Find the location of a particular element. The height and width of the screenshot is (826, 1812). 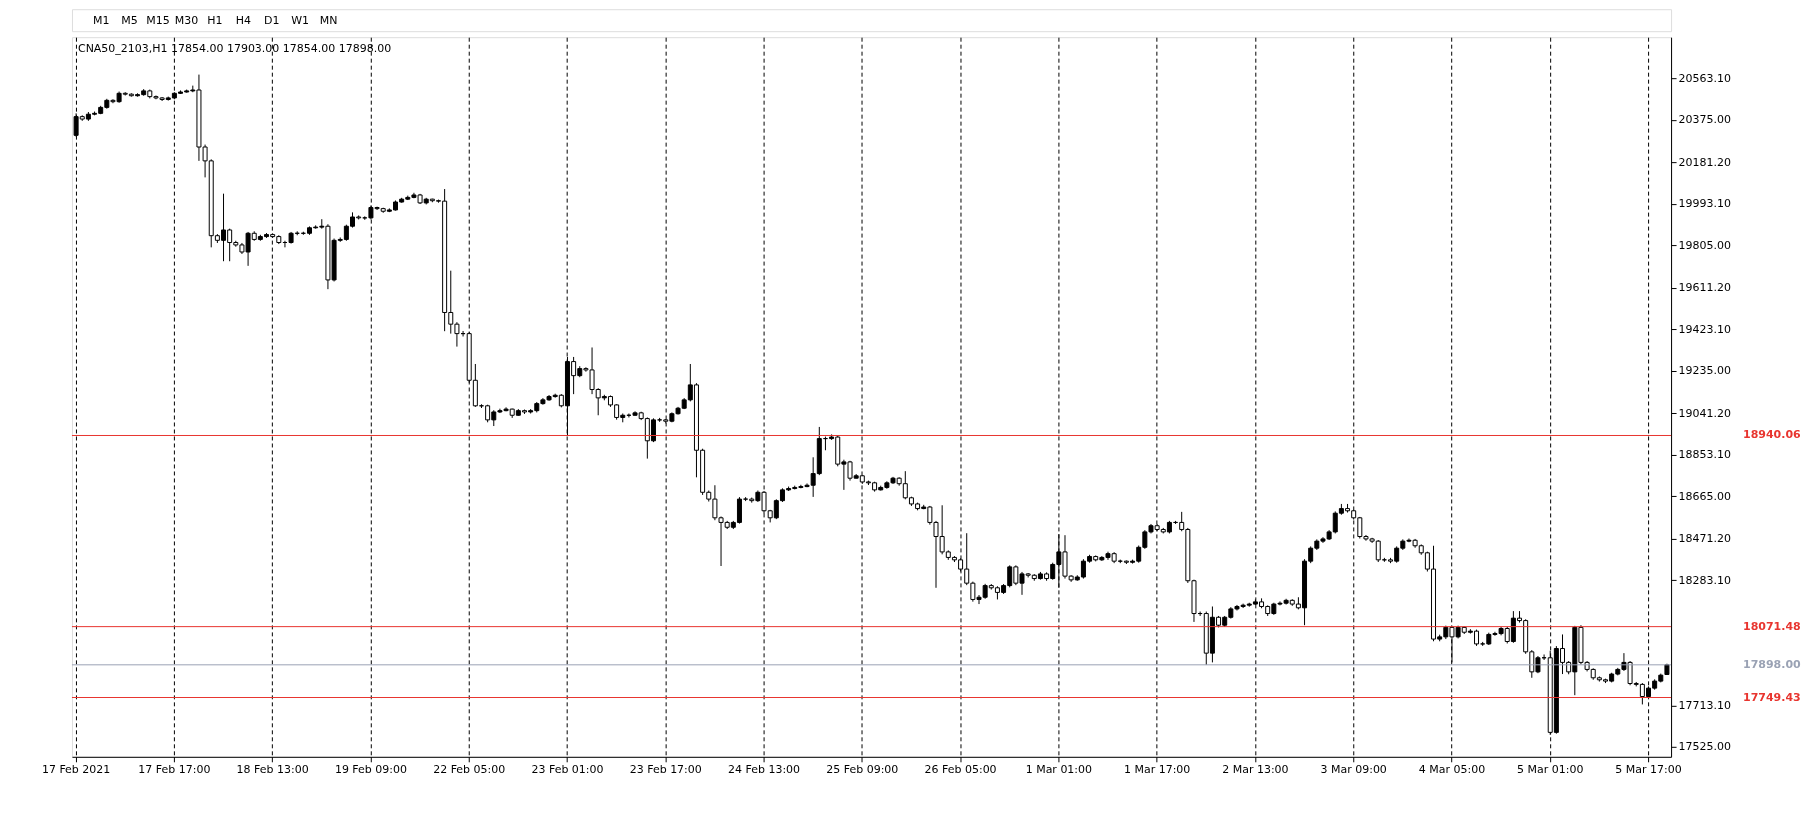

x-tick-label: 18 Feb 13:00 is located at coordinates (272, 770).